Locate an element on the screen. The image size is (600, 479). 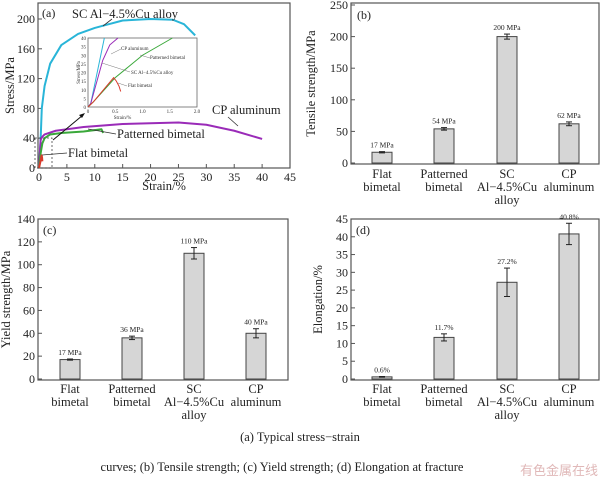
y-tick-label: 25 is located at coordinates (342, 290).